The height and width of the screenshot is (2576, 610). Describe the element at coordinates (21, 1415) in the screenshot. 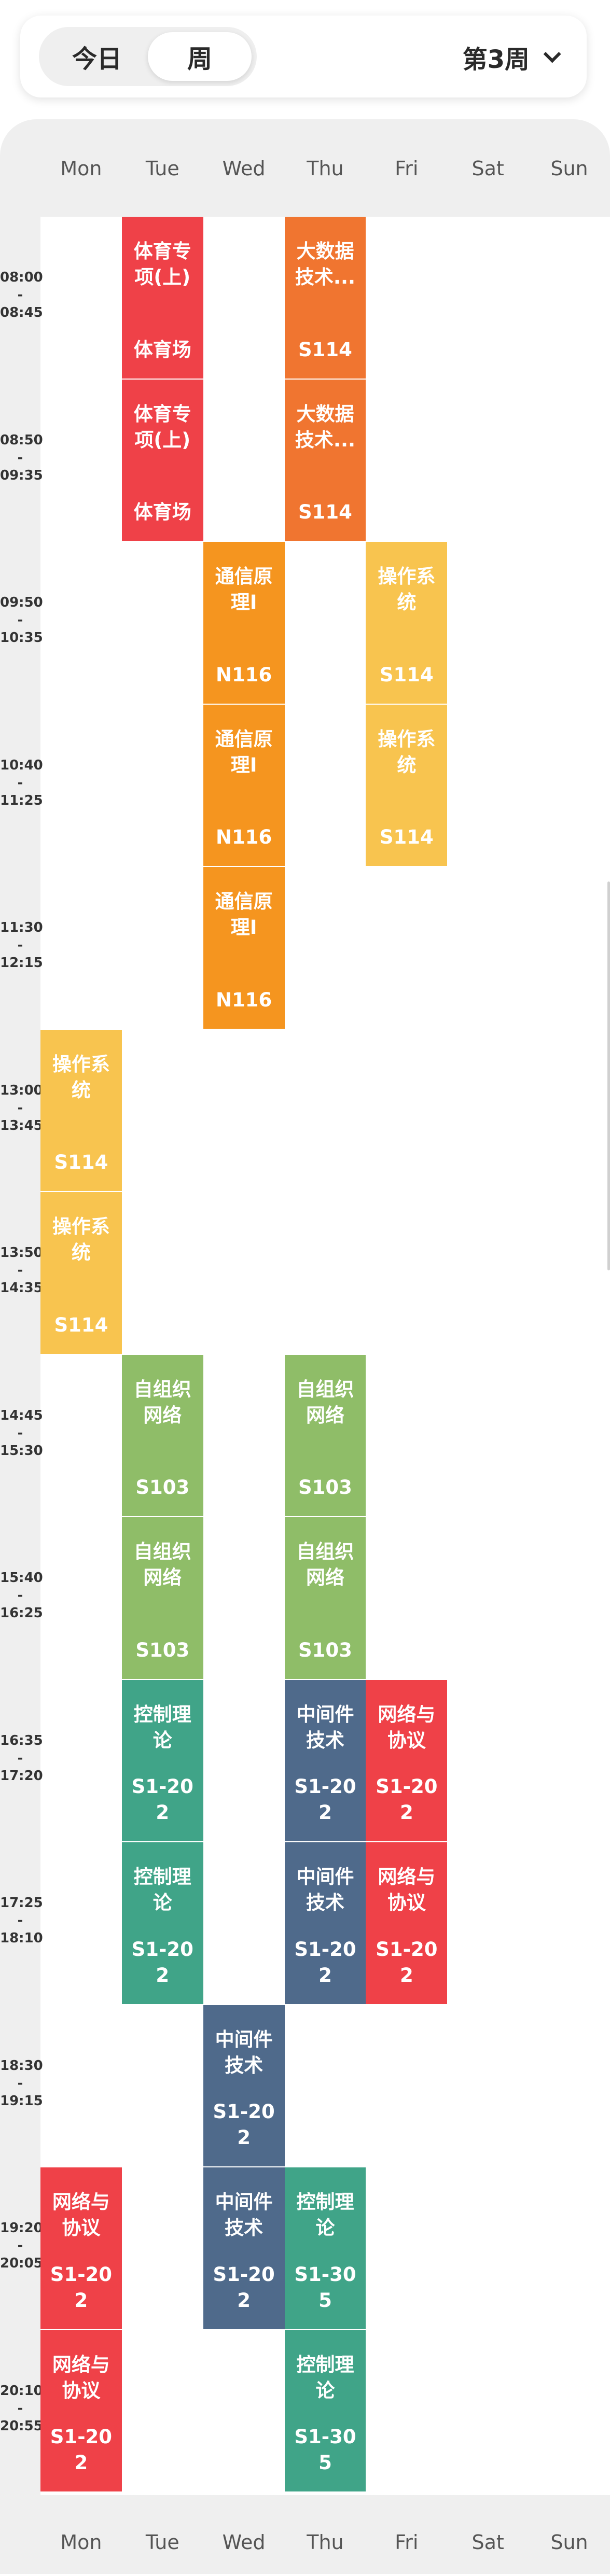

I see `time-start: 14:45` at that location.